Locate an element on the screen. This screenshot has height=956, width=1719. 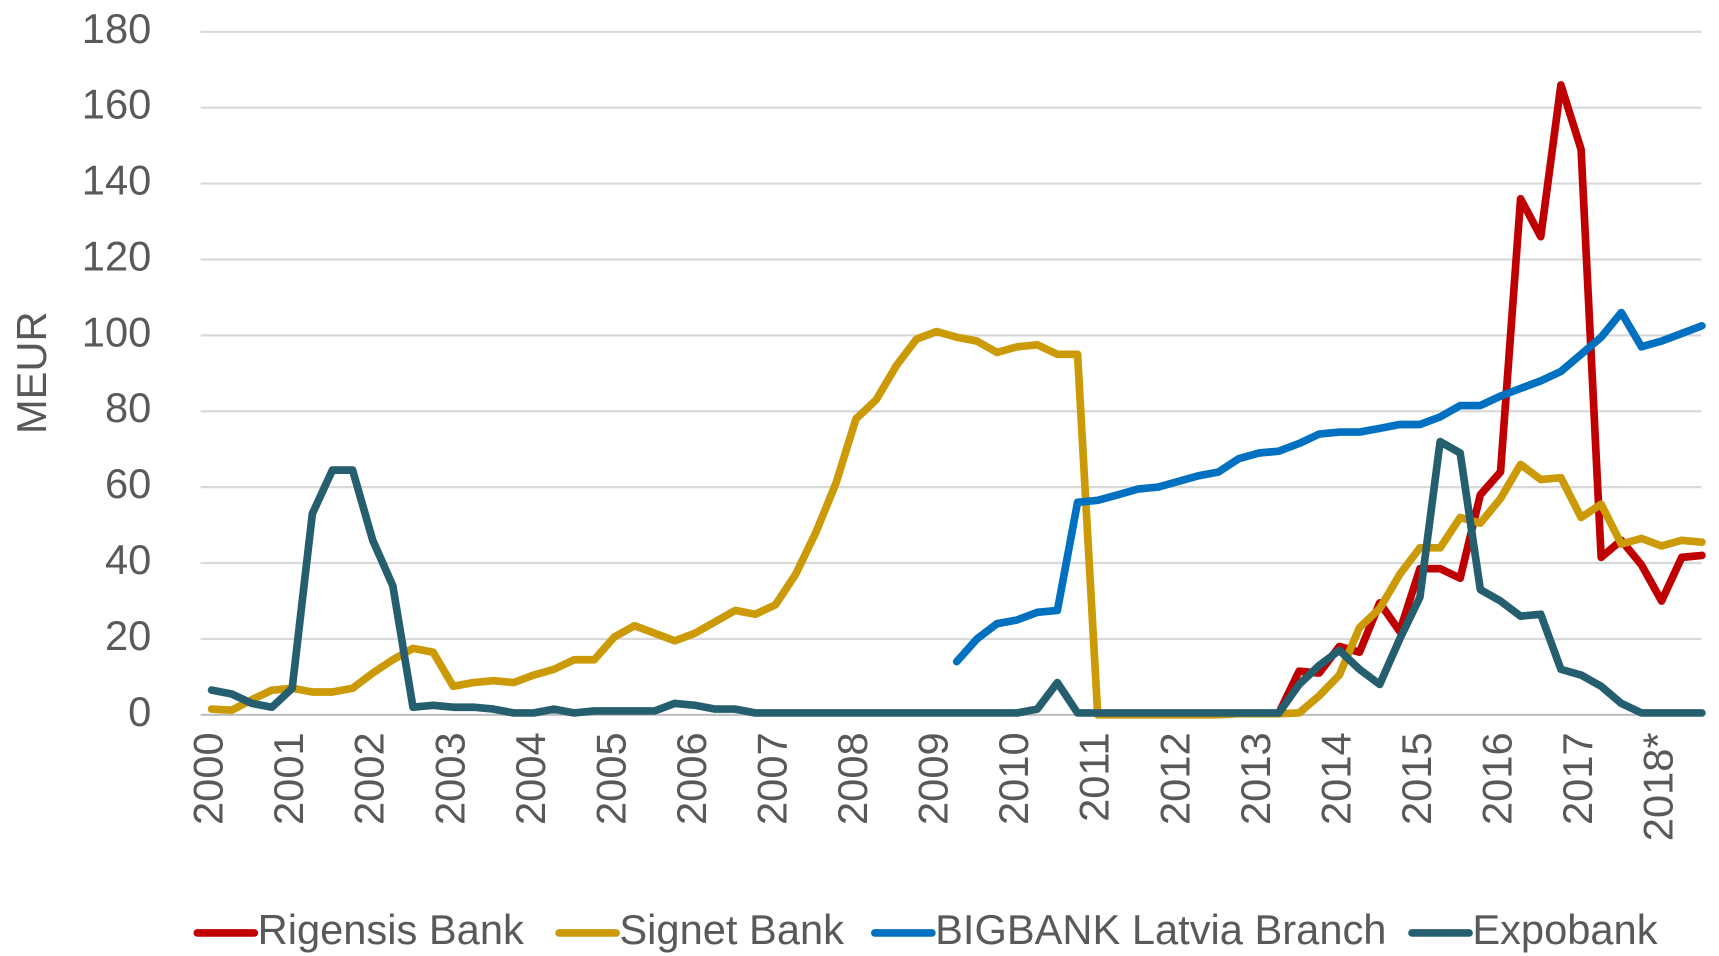
y-tick-label: 20 is located at coordinates (128, 635).